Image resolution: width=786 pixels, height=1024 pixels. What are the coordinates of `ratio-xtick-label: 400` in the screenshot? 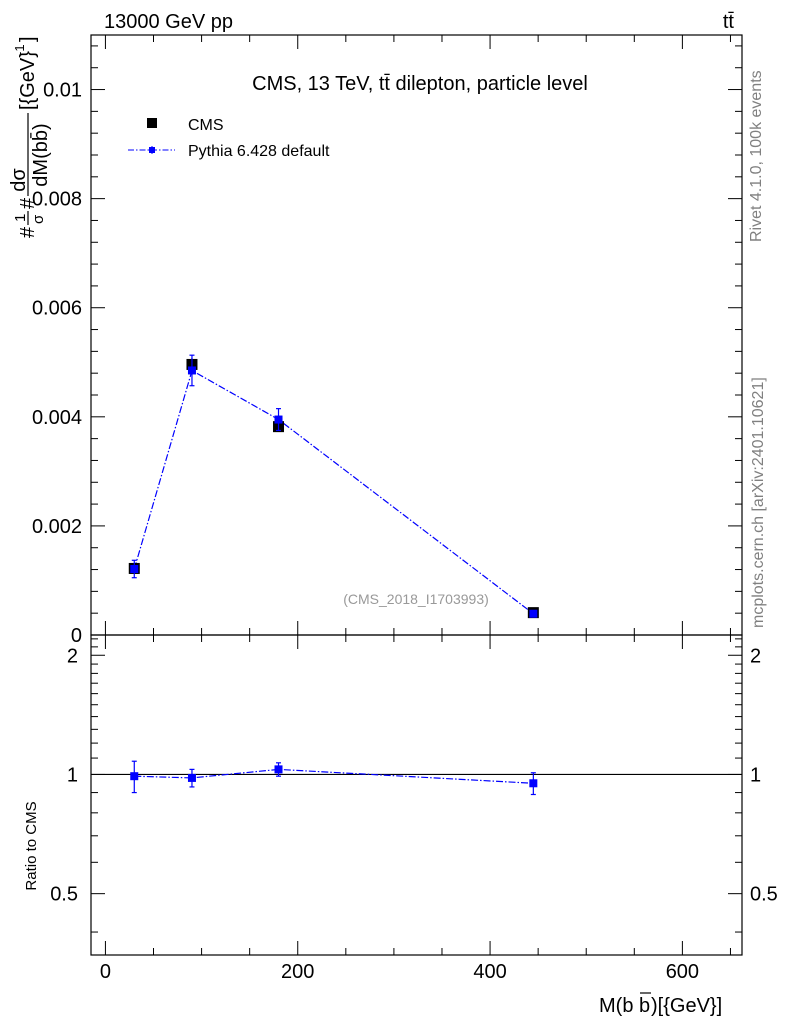 It's located at (489, 972).